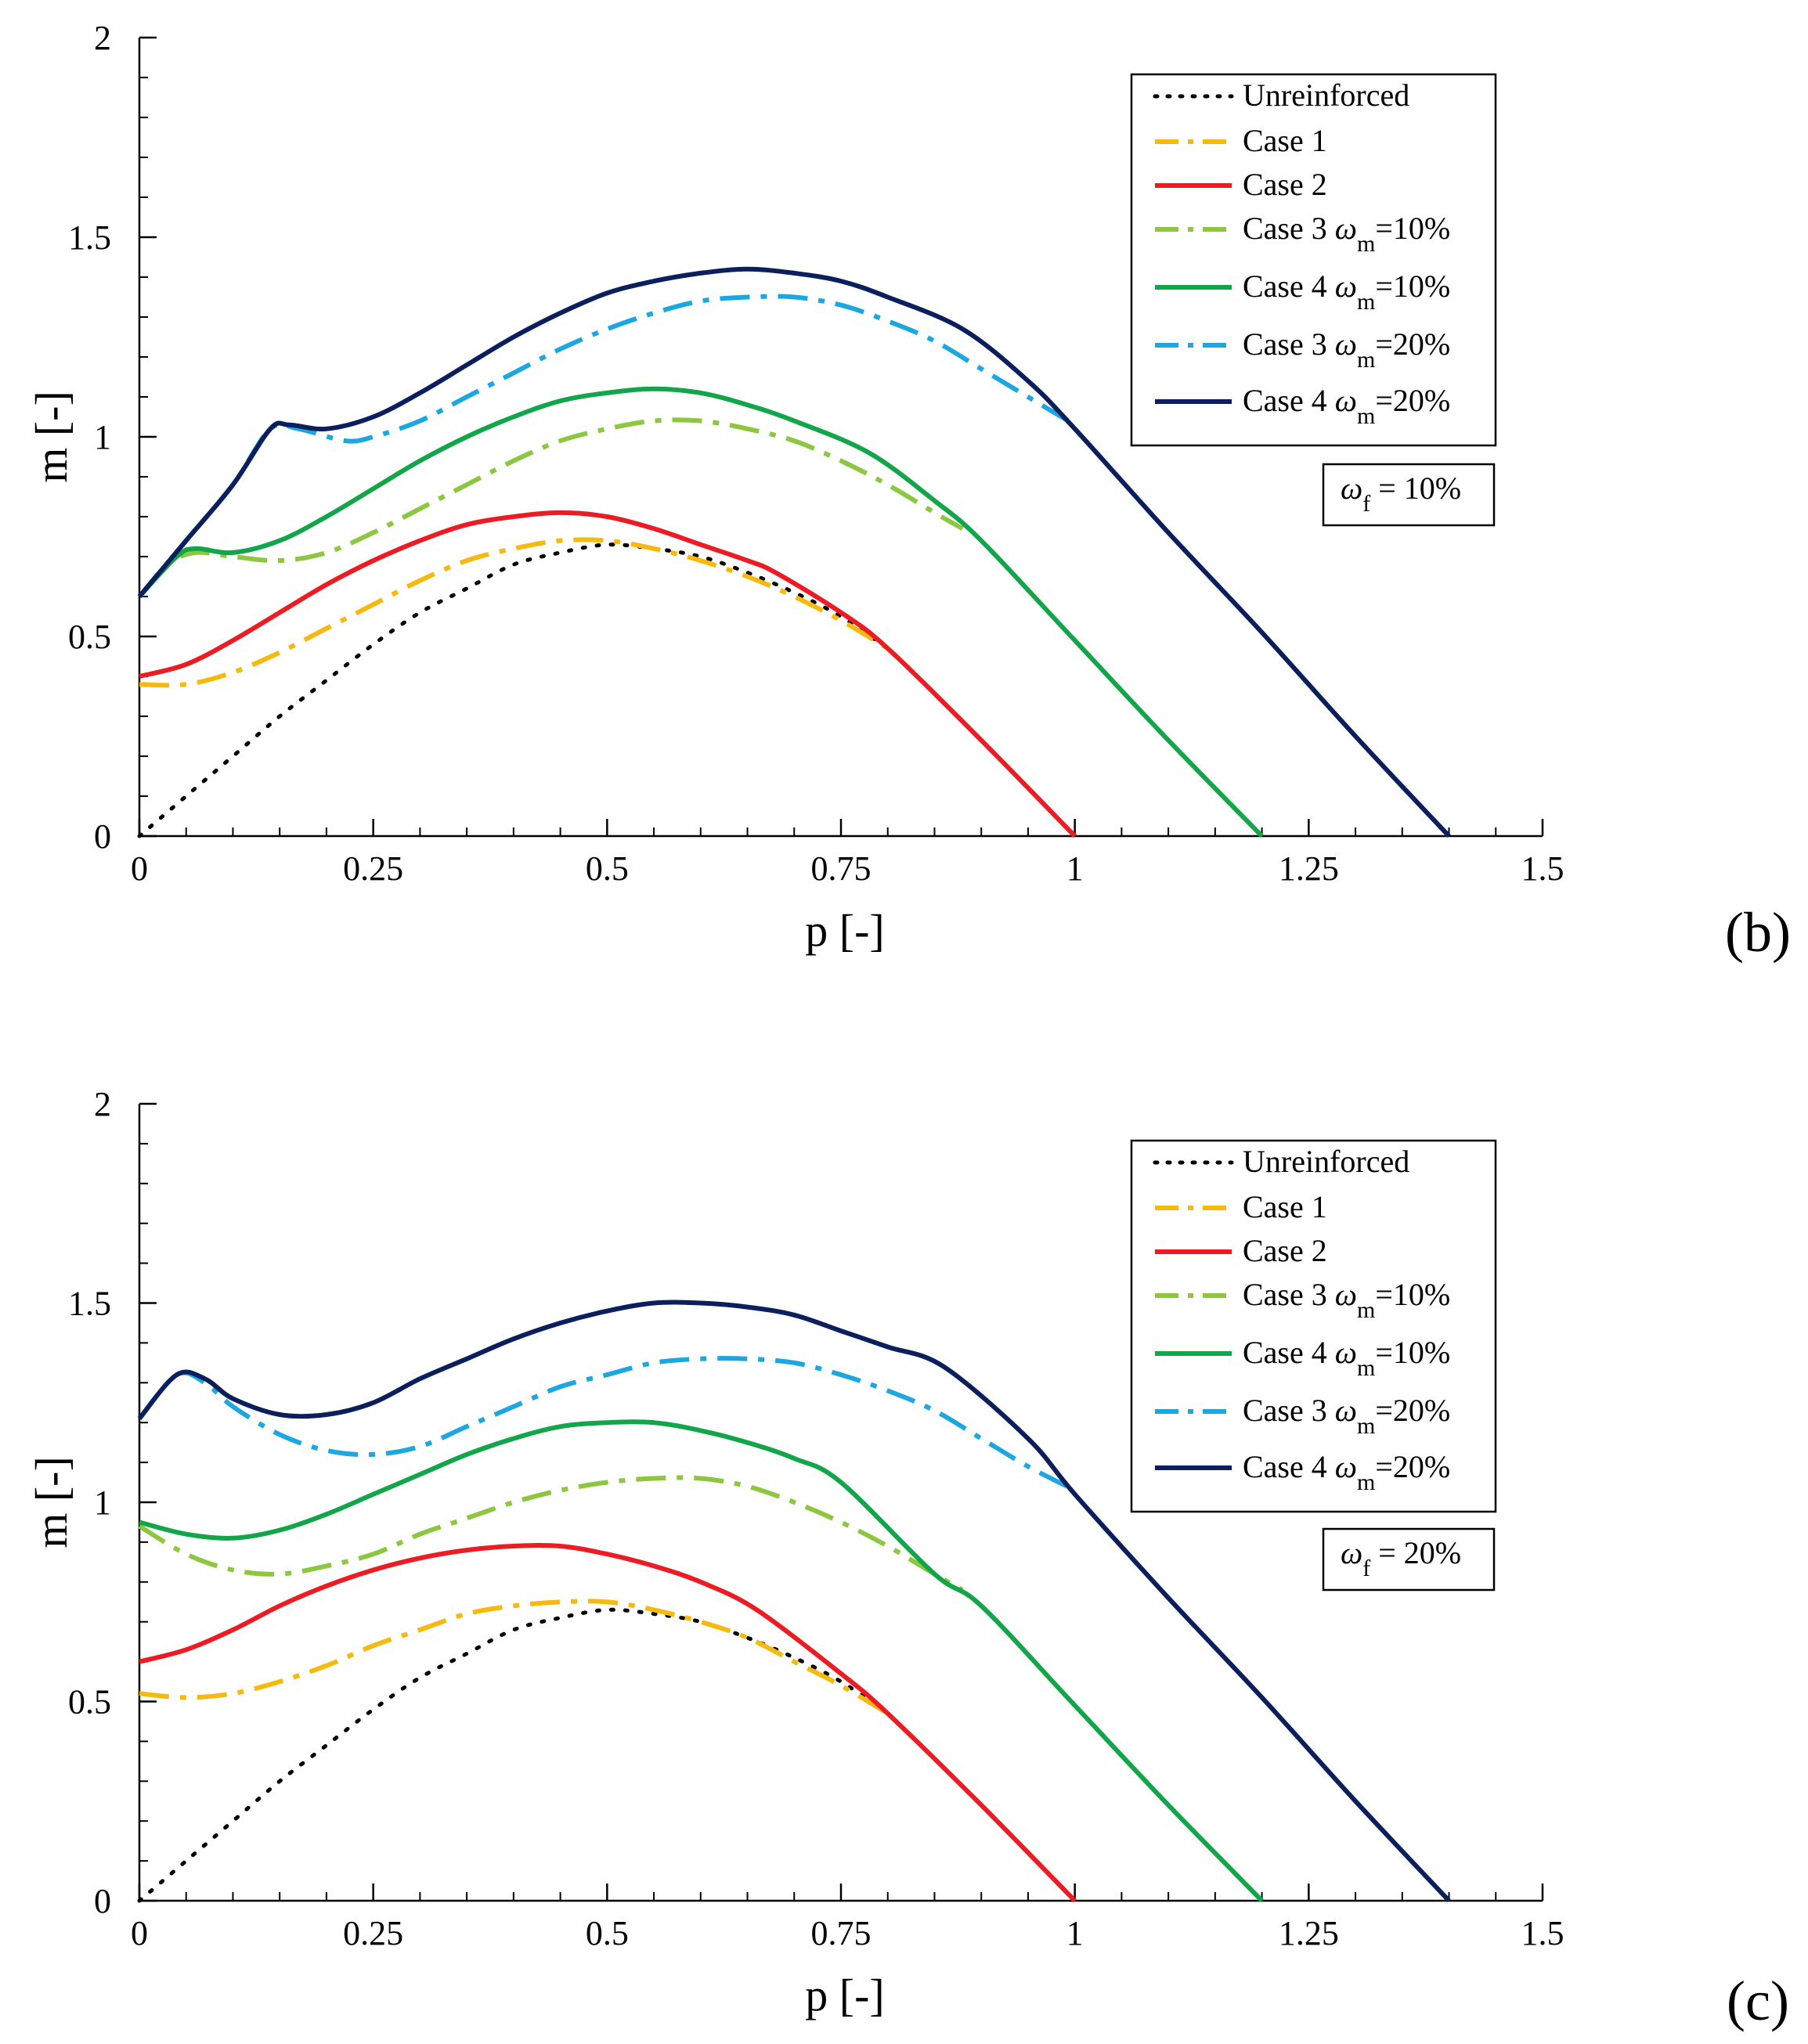 The width and height of the screenshot is (1808, 2044). Describe the element at coordinates (1758, 933) in the screenshot. I see `panel-label: (b)` at that location.